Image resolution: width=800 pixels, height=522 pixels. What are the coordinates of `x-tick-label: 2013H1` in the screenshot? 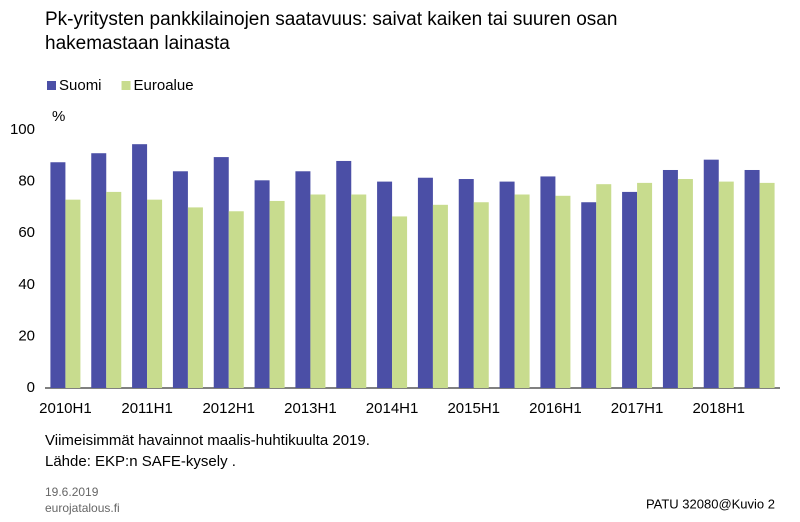 It's located at (310, 408).